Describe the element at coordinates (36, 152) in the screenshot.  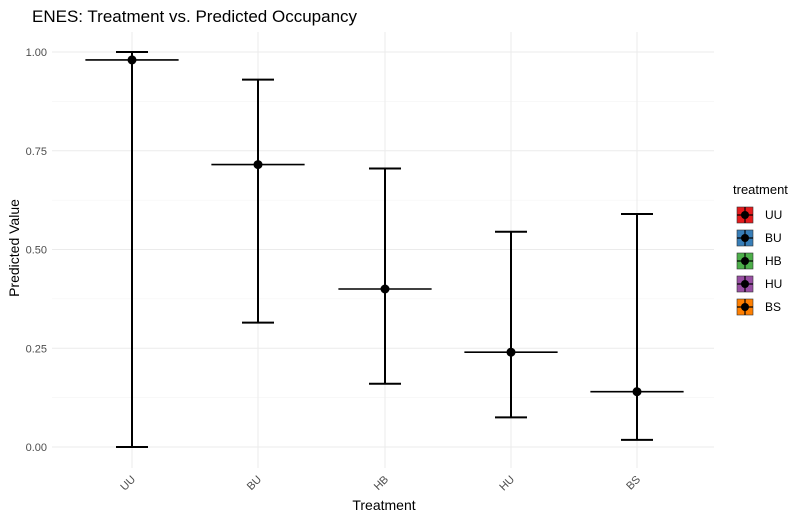
I see `y-tick-label: 0.75` at that location.